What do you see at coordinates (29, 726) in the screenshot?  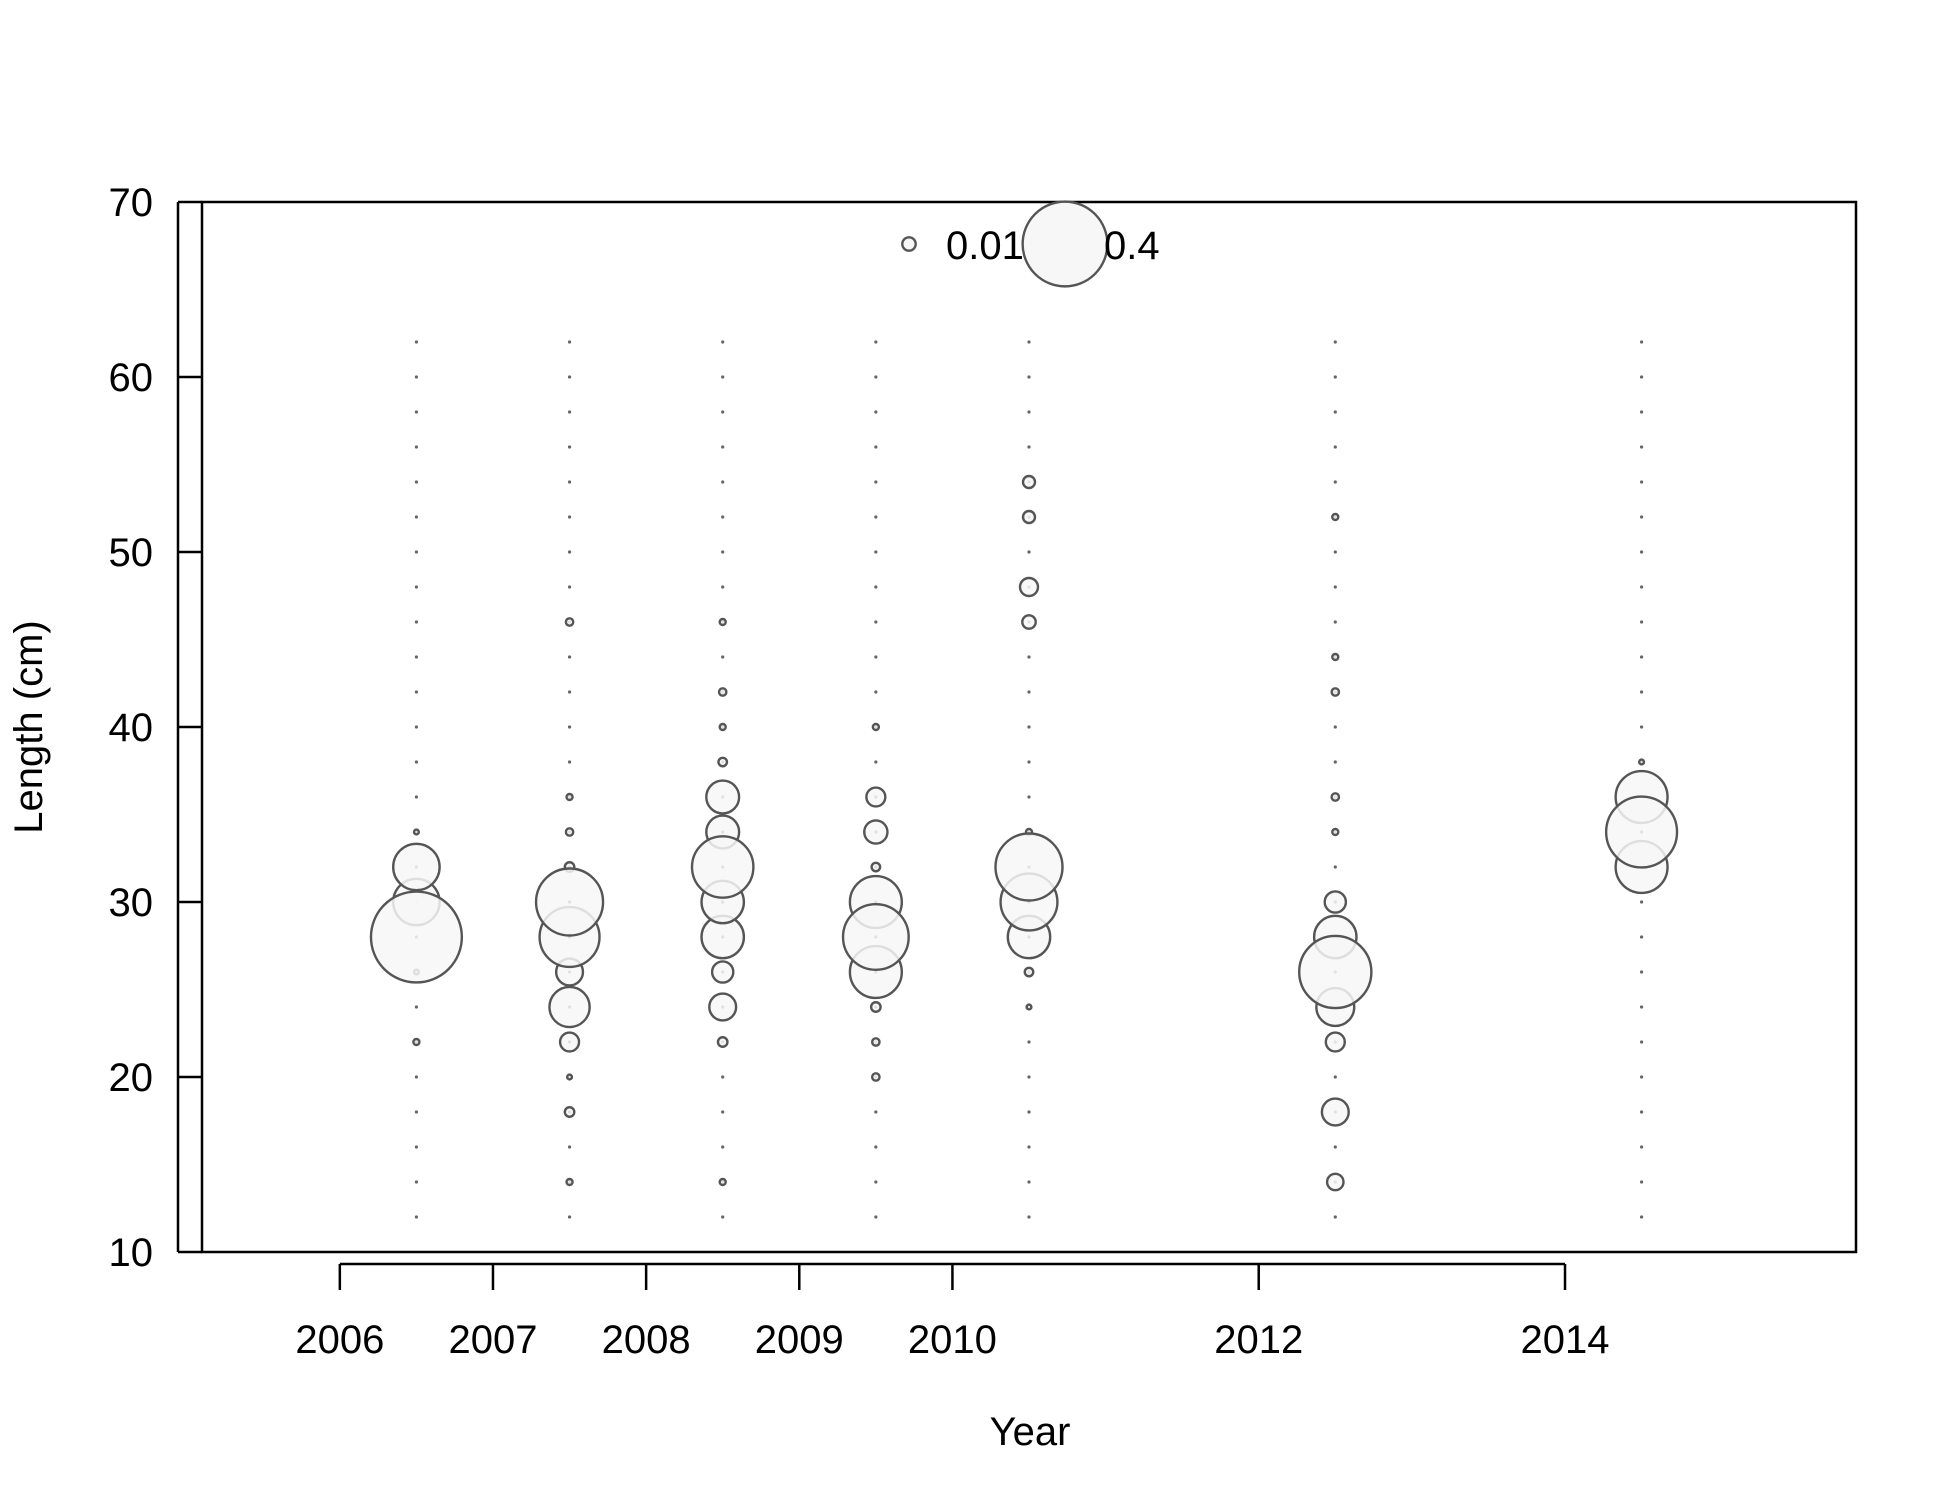 I see `y-axis-title: Length (cm)` at bounding box center [29, 726].